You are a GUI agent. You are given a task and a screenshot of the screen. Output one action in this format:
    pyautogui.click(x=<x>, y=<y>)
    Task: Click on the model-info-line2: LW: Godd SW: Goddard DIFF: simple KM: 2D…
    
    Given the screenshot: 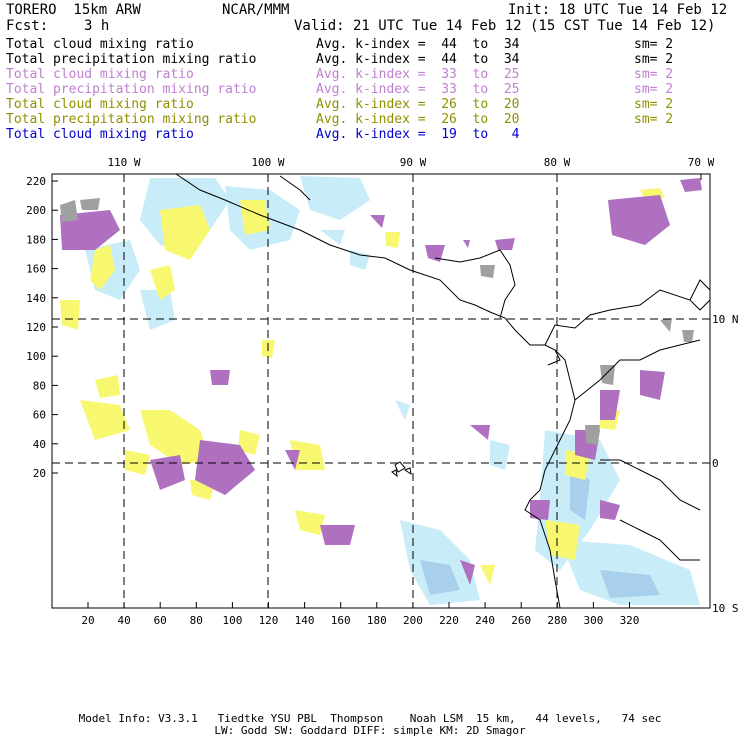 What is the action you would take?
    pyautogui.click(x=370, y=730)
    